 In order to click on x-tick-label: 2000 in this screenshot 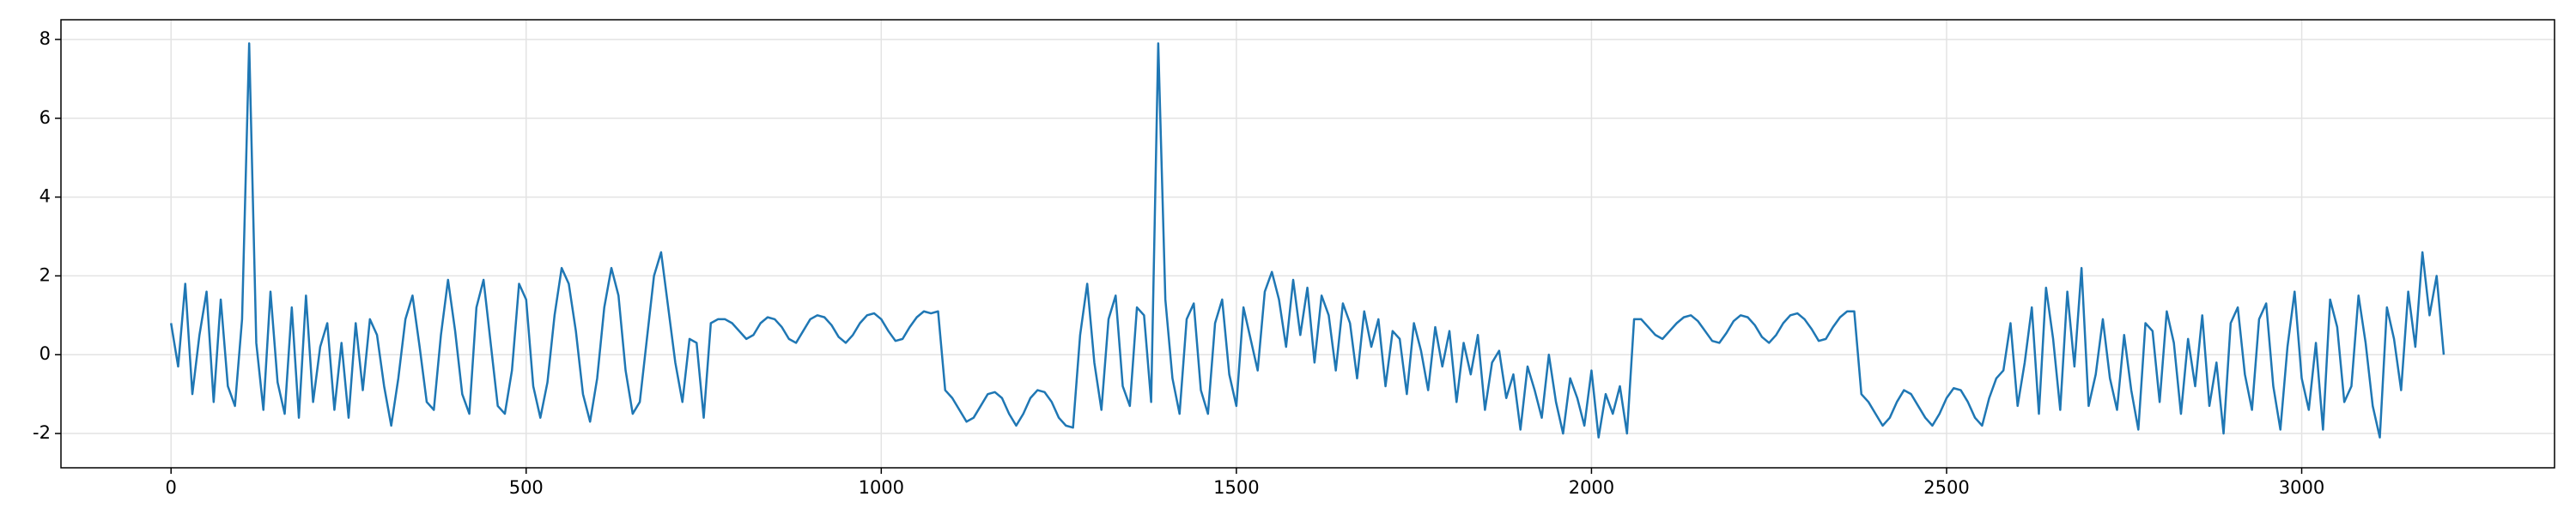, I will do `click(1591, 487)`.